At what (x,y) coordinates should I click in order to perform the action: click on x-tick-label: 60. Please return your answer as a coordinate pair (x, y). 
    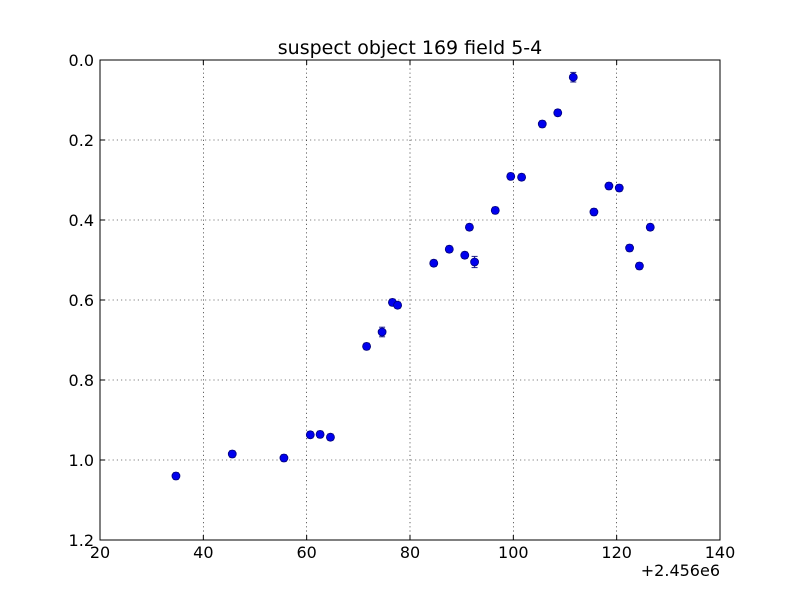
    Looking at the image, I should click on (306, 552).